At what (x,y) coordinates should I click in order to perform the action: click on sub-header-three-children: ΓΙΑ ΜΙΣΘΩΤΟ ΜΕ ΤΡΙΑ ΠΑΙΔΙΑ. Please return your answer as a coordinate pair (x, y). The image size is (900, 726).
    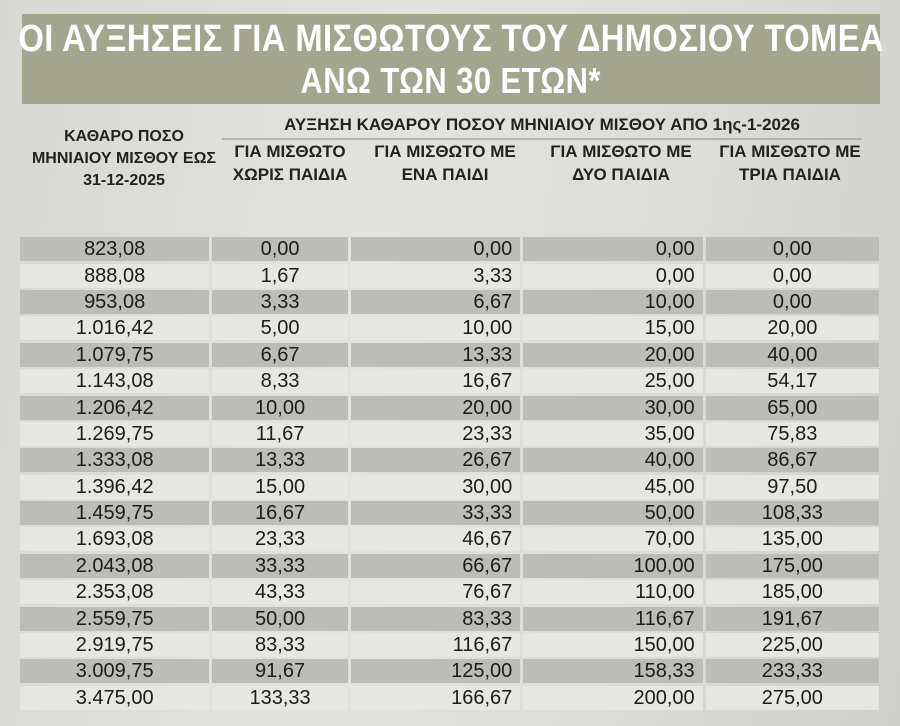
    Looking at the image, I should click on (790, 163).